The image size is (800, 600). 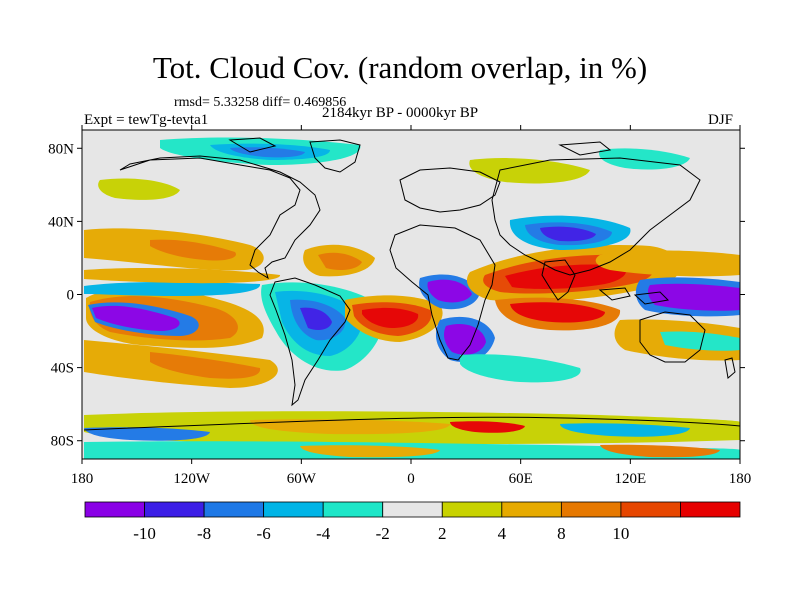 What do you see at coordinates (144, 533) in the screenshot?
I see `colorbar-label: -10` at bounding box center [144, 533].